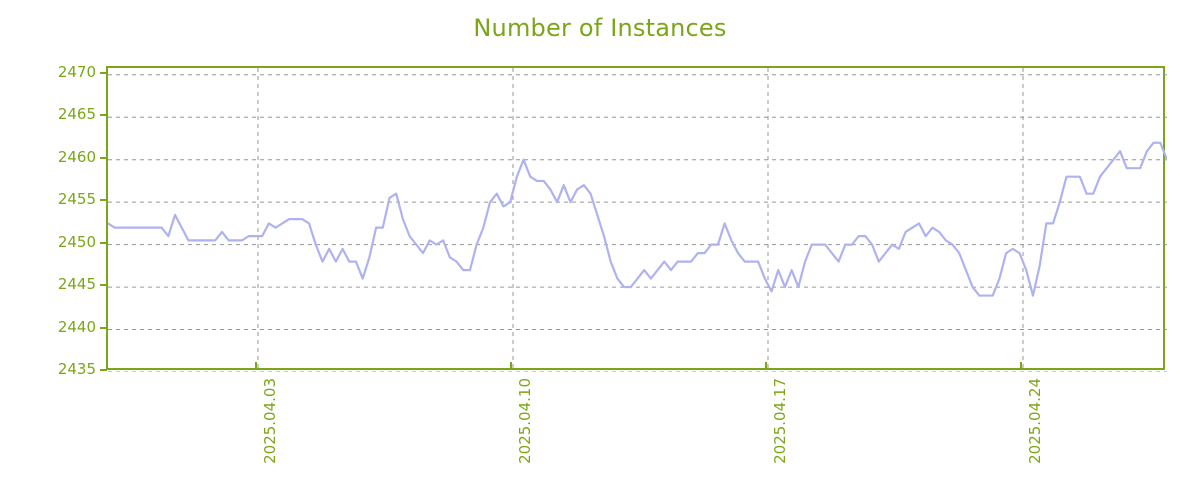 This screenshot has width=1200, height=500. I want to click on x-axis-tick-label: 2025.04.10, so click(525, 421).